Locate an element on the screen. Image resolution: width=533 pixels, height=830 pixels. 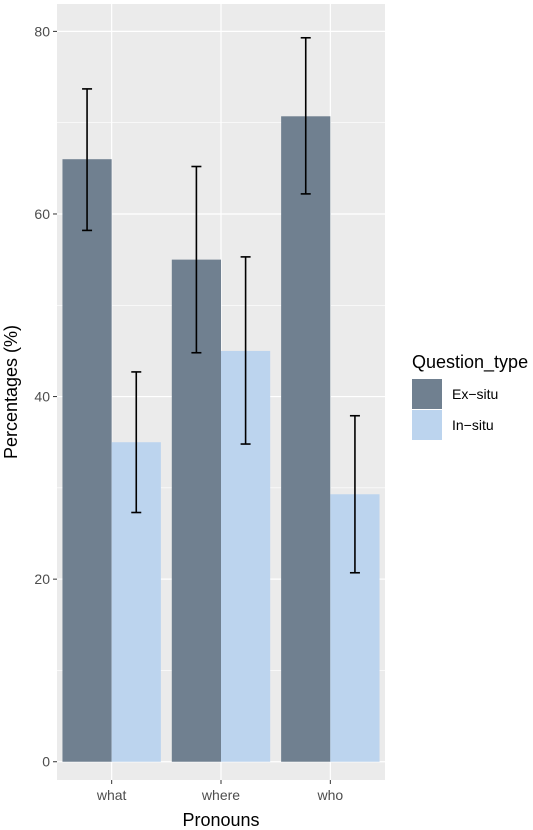
x-axis: what where who is located at coordinates (219, 791).